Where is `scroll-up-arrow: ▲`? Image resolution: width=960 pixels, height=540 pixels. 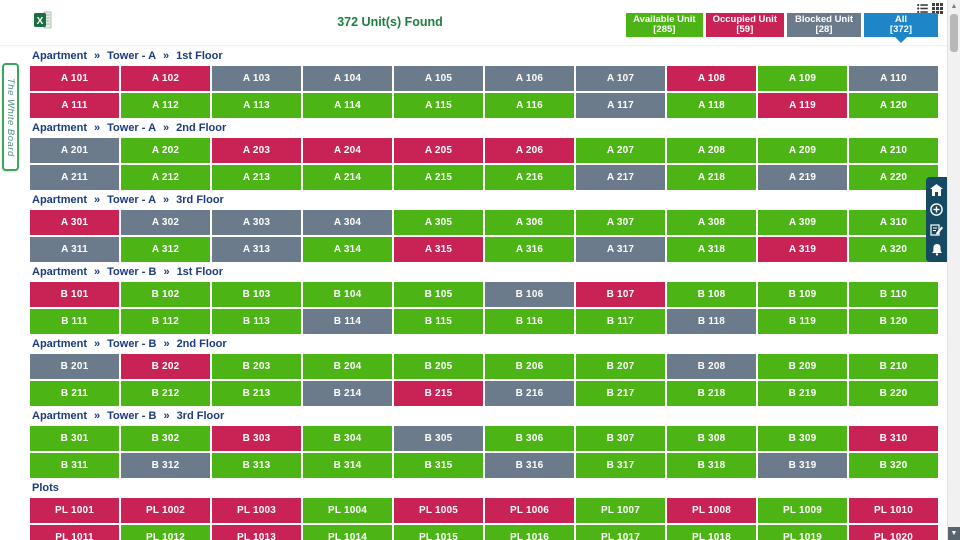 scroll-up-arrow: ▲ is located at coordinates (954, 6).